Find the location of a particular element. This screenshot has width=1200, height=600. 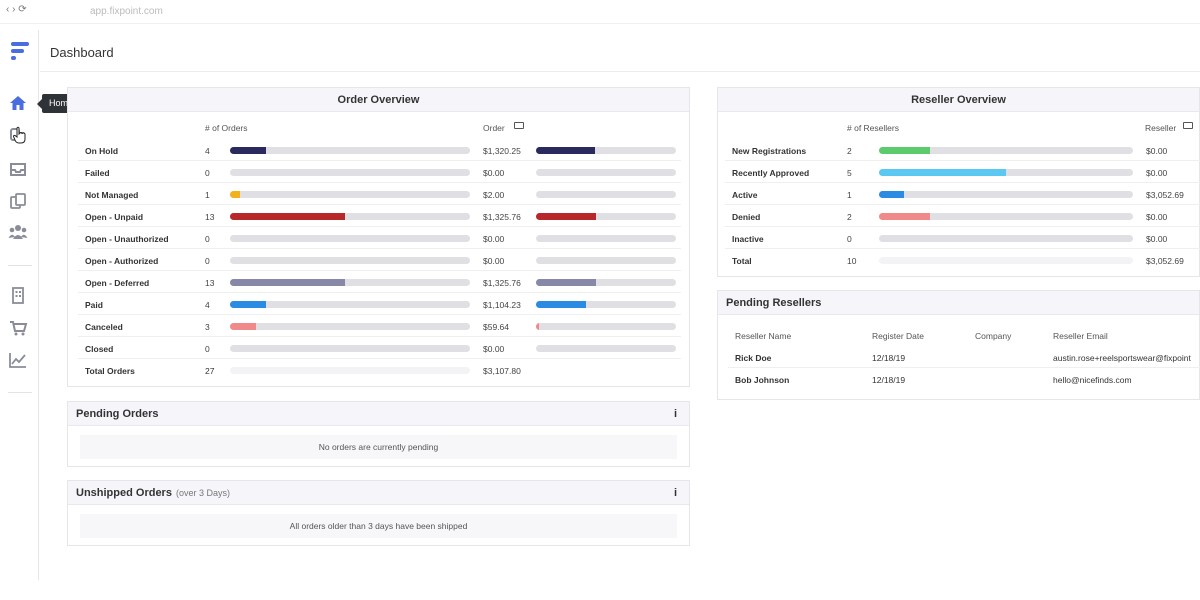

order-status-label: Open - Deferred is located at coordinates (117, 283).